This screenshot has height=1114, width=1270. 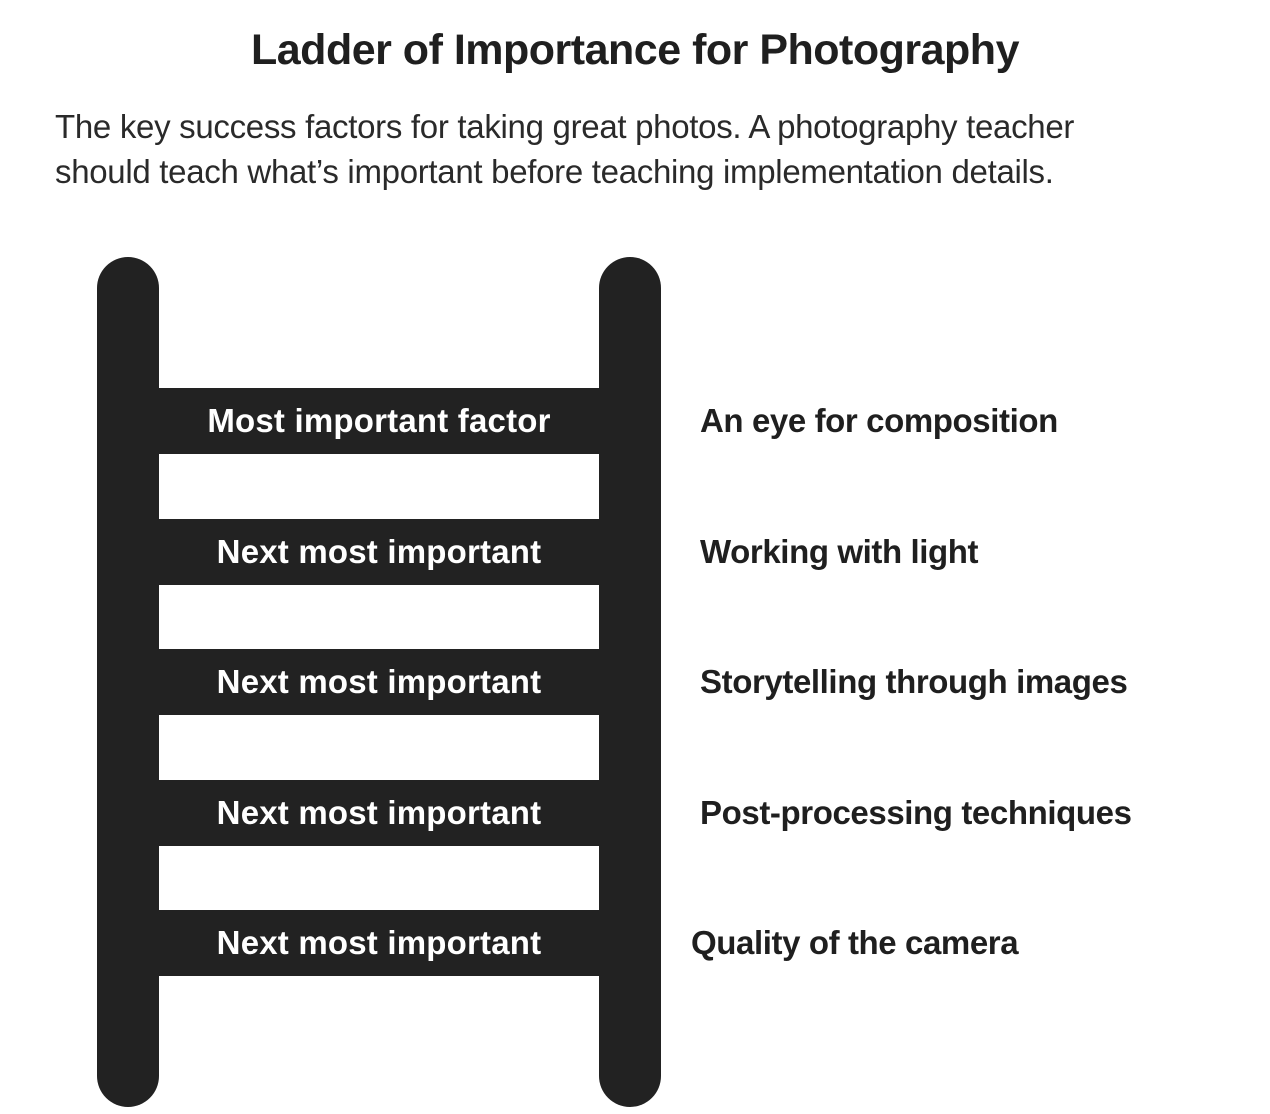 I want to click on factor-label-3: Storytelling through images, so click(x=914, y=681).